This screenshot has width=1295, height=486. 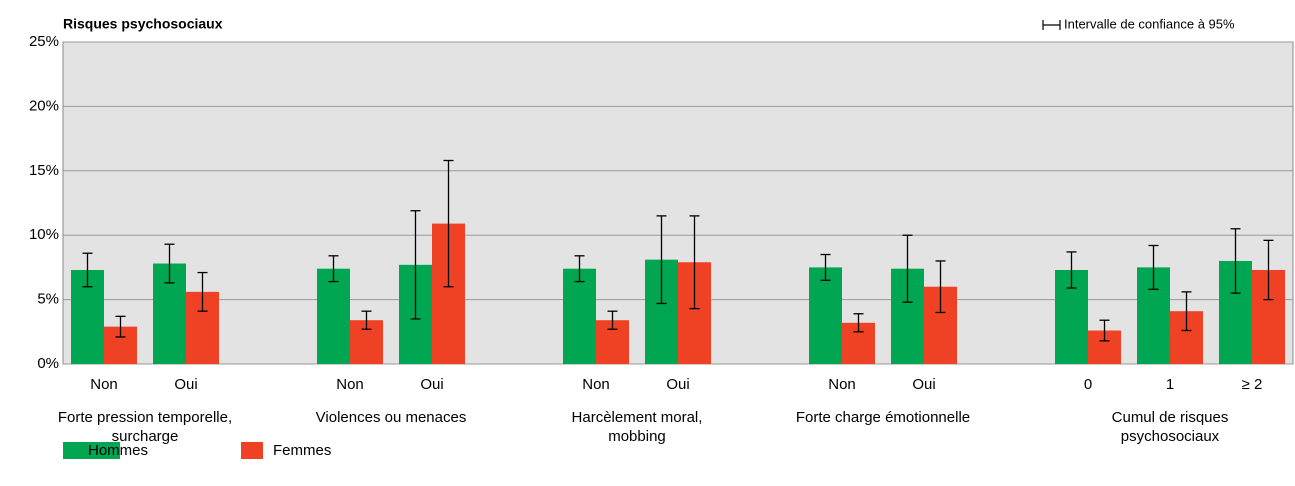 I want to click on group-label: Forte charge émotionnelle, so click(x=883, y=417).